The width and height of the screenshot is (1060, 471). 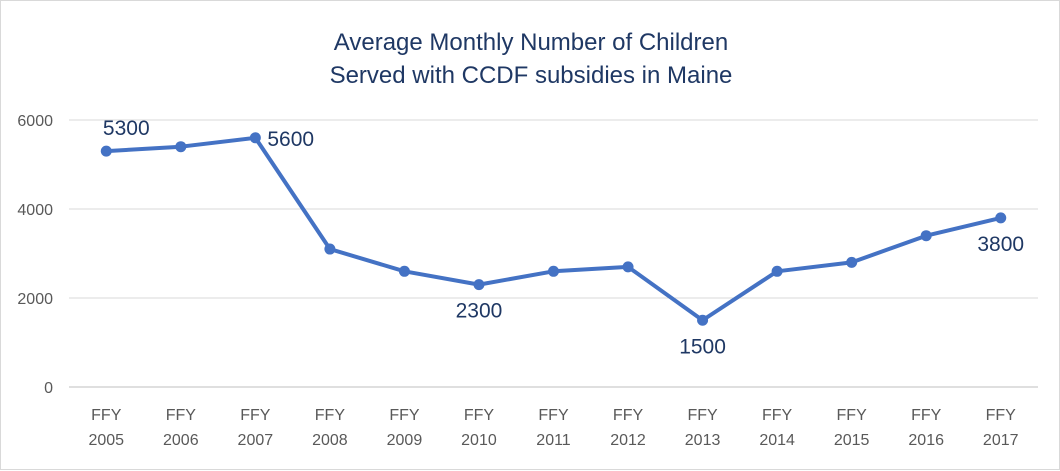 I want to click on y-tick-label: 0, so click(x=48, y=388).